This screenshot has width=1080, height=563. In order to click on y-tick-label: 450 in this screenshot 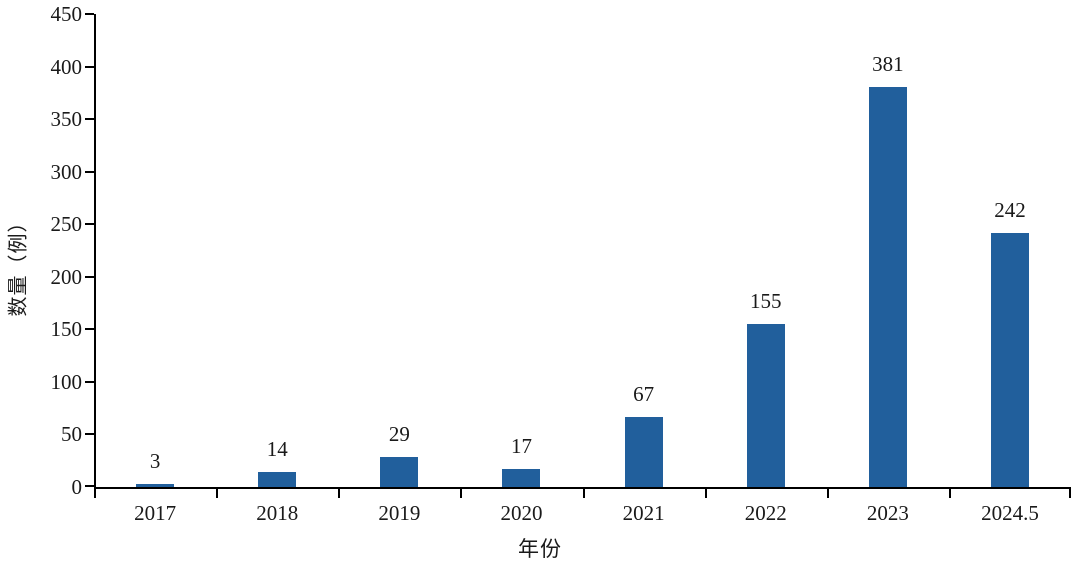, I will do `click(66, 14)`.